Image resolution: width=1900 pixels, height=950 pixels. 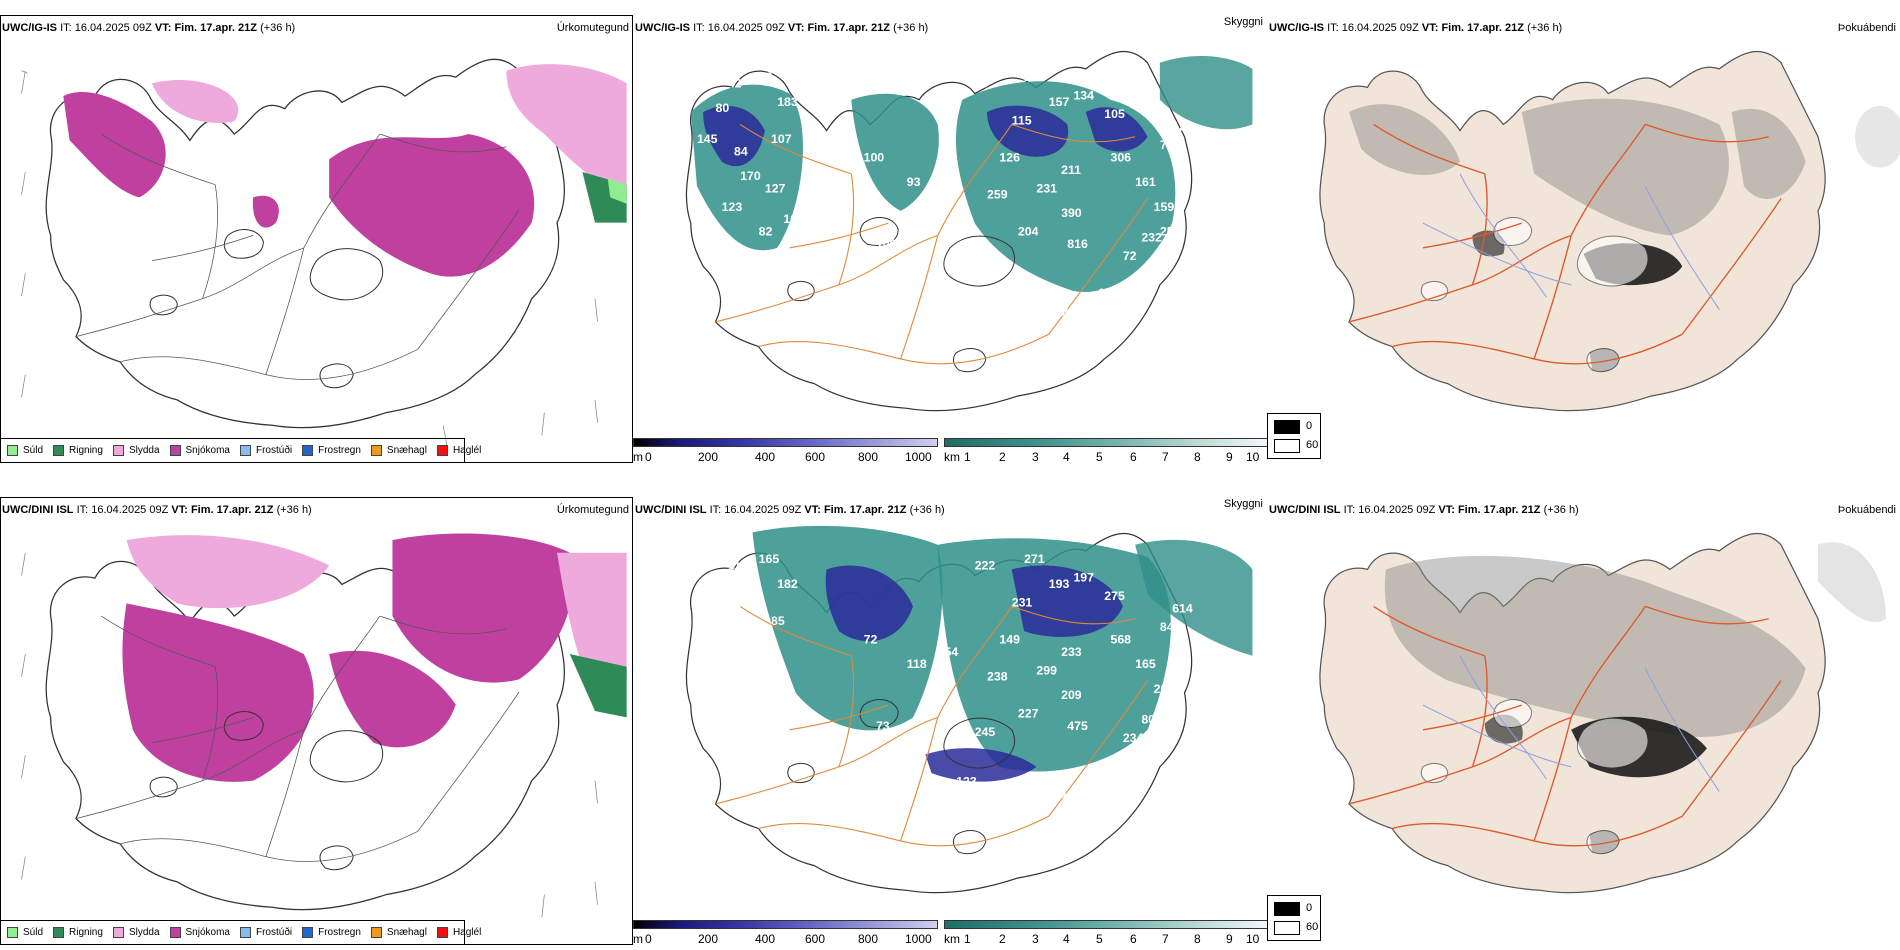 I want to click on visibility-tick: 1, so click(x=967, y=939).